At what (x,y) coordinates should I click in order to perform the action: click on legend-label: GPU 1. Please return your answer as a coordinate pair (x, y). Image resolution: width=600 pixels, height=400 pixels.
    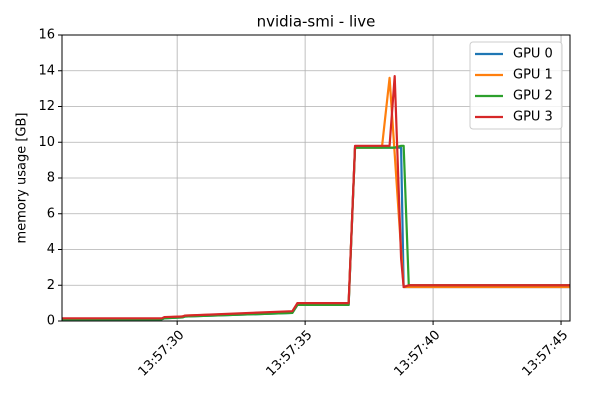
    Looking at the image, I should click on (533, 75).